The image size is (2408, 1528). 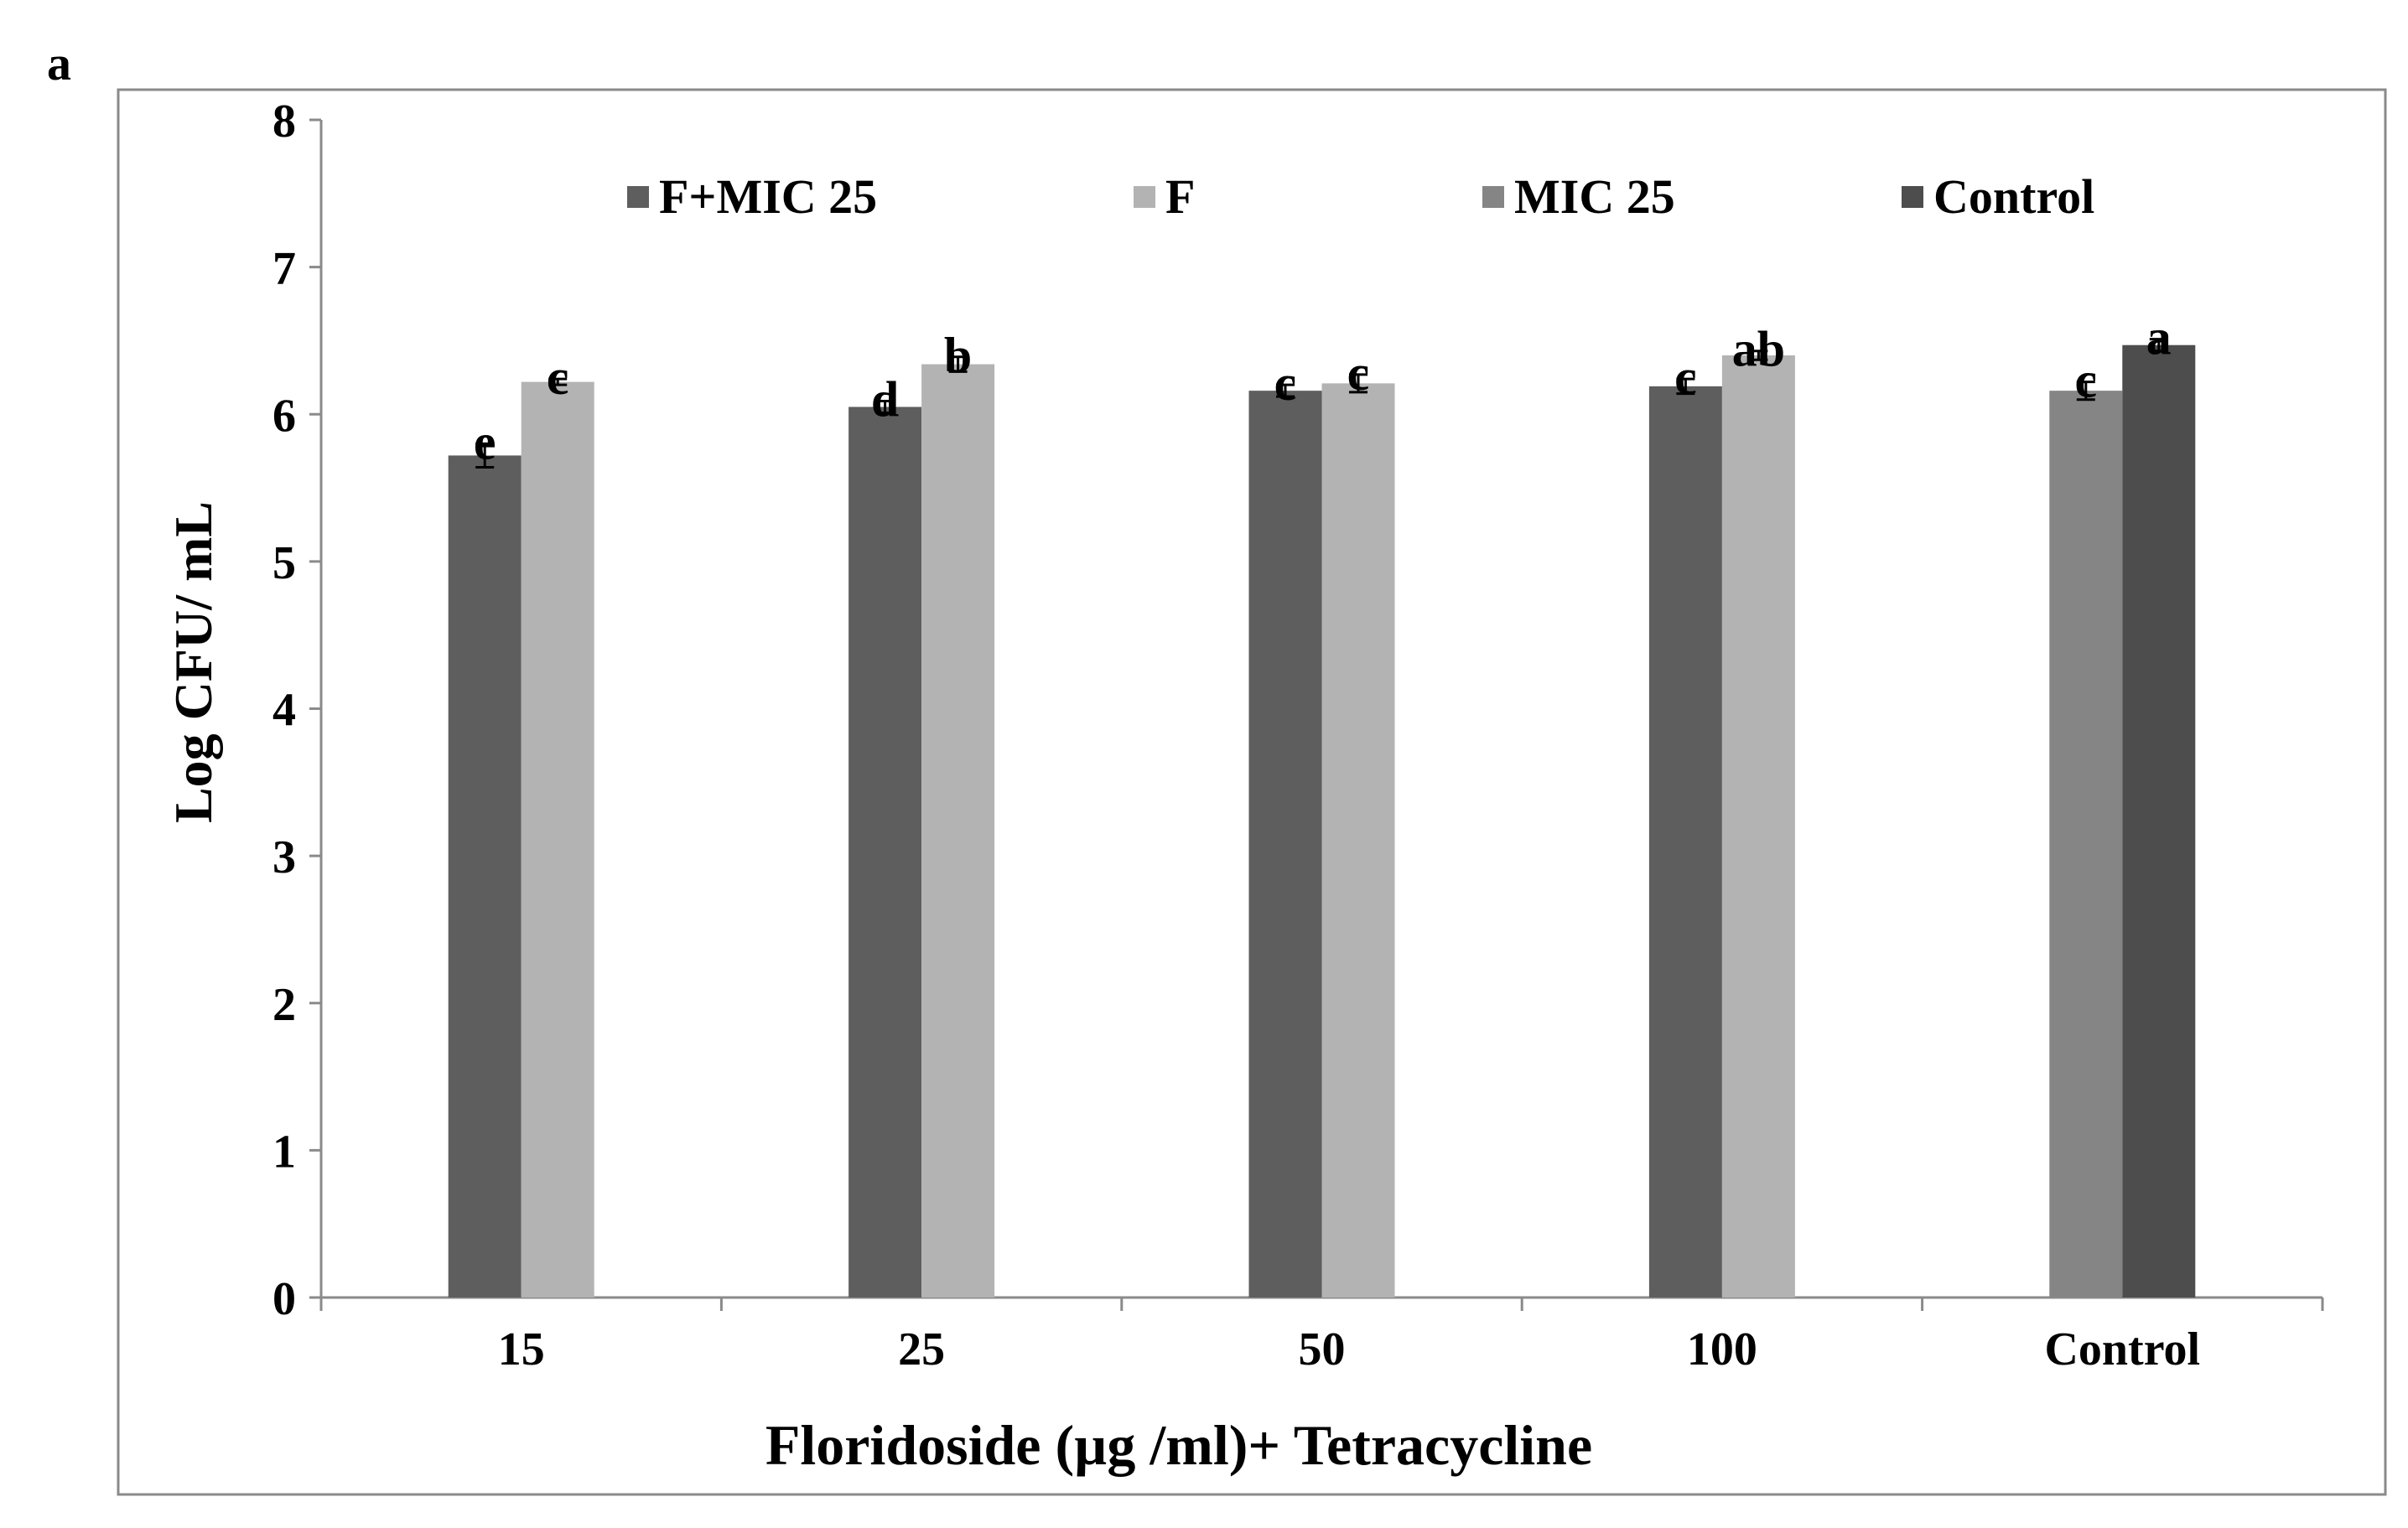 What do you see at coordinates (284, 1005) in the screenshot?
I see `y-tick-label: 2` at bounding box center [284, 1005].